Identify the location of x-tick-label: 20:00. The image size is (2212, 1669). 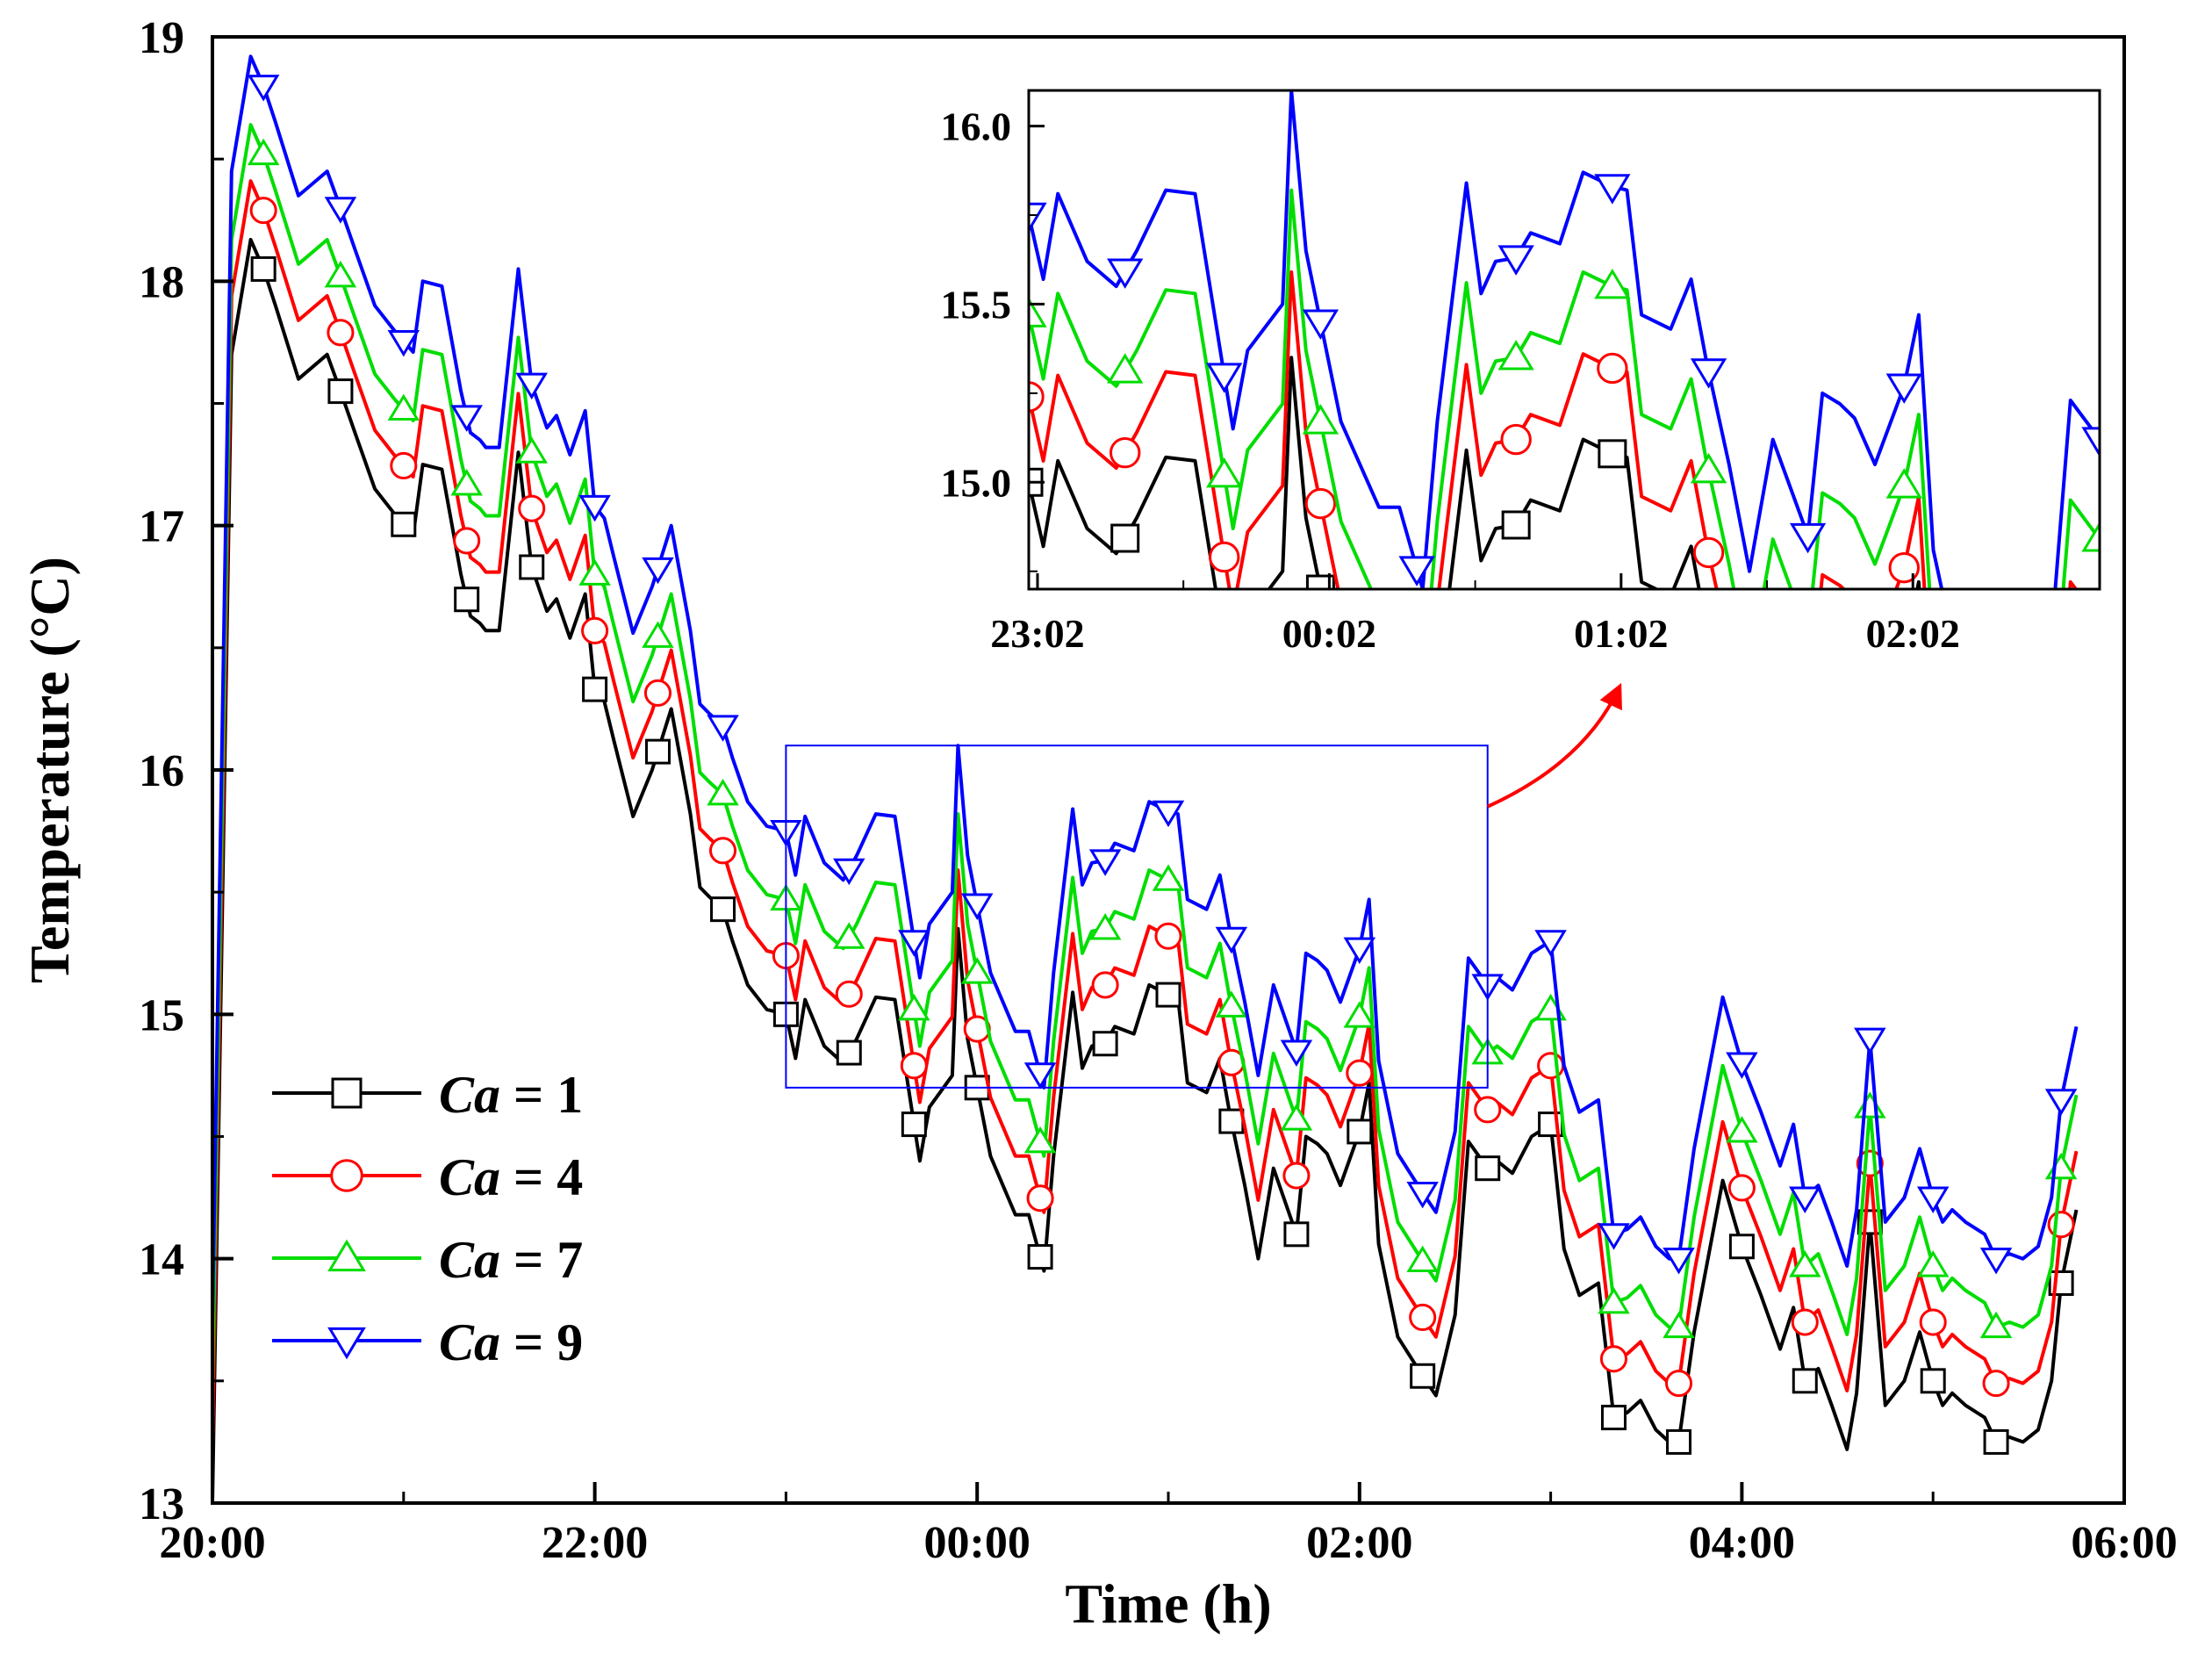
(212, 1543).